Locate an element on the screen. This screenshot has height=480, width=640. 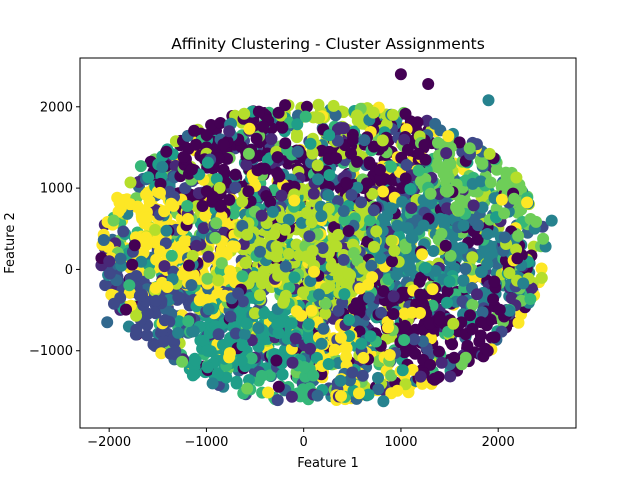
x-axis: −2000 −1000 0 1000 2000 is located at coordinates (301, 439).